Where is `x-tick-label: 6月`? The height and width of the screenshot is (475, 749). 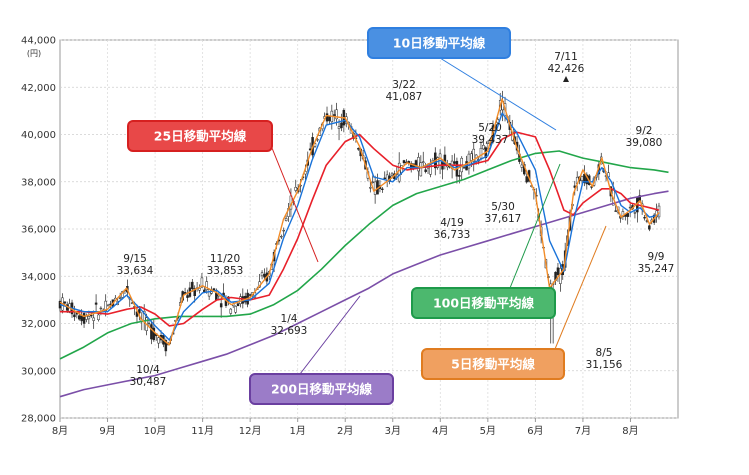 x-tick-label: 6月 is located at coordinates (535, 431).